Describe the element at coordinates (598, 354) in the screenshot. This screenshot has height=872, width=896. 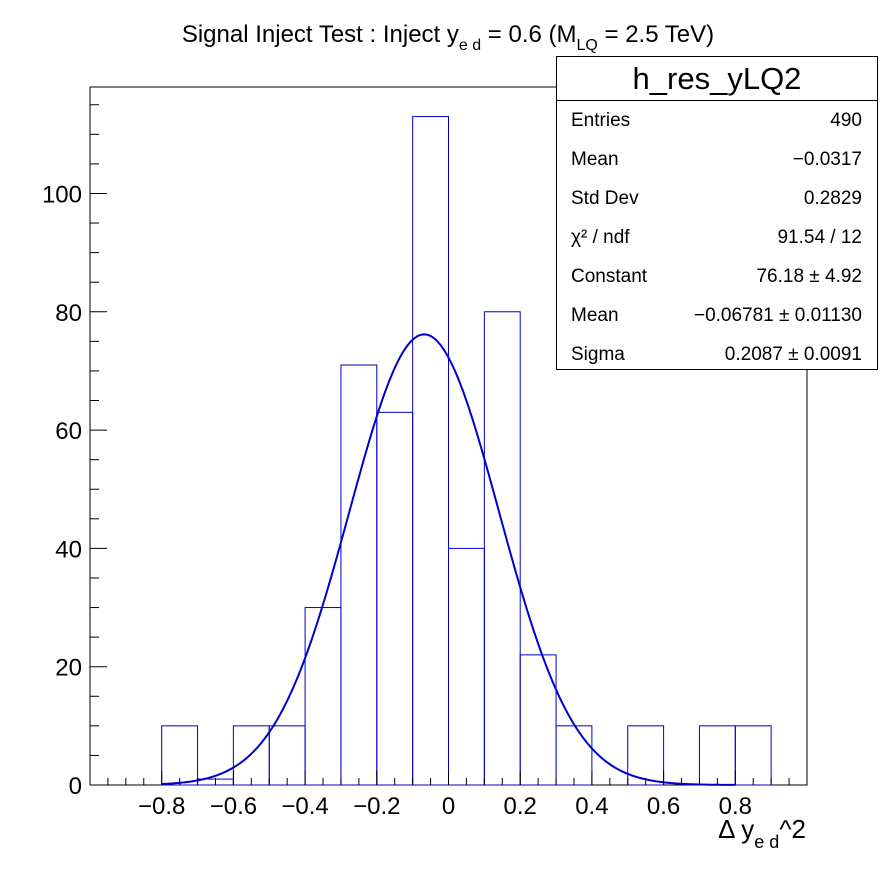
I see `stats-key: Sigma` at that location.